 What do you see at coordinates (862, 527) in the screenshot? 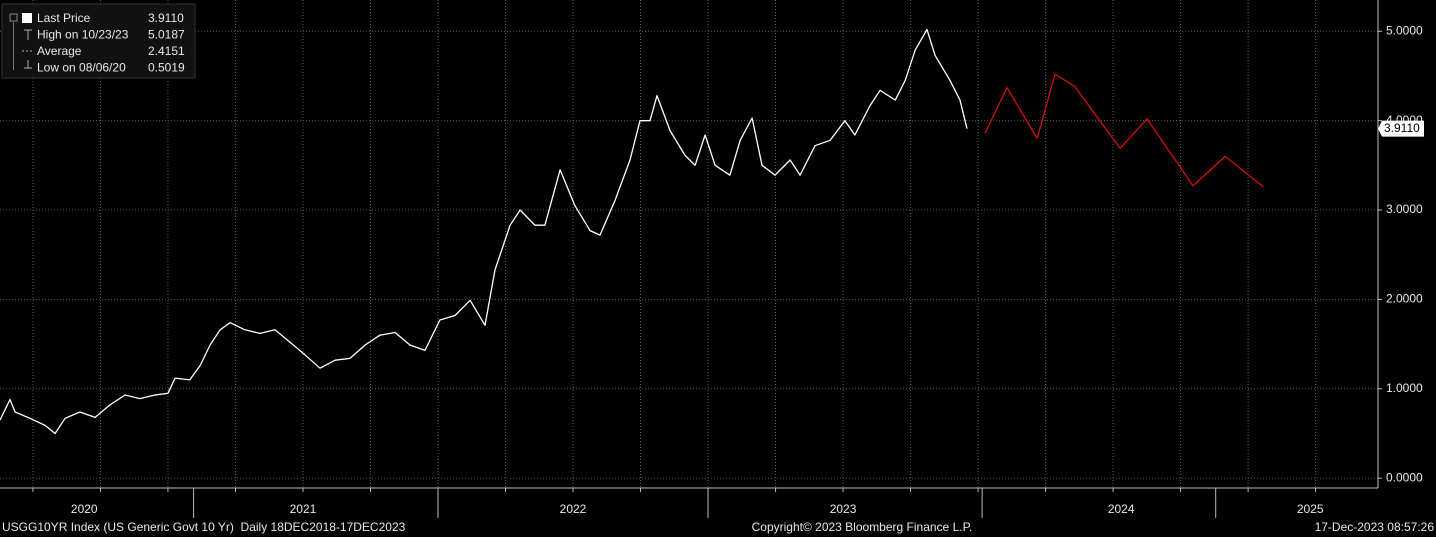
I see `footer-center: Copyright© 2023 Bloomberg Finance L.P.` at bounding box center [862, 527].